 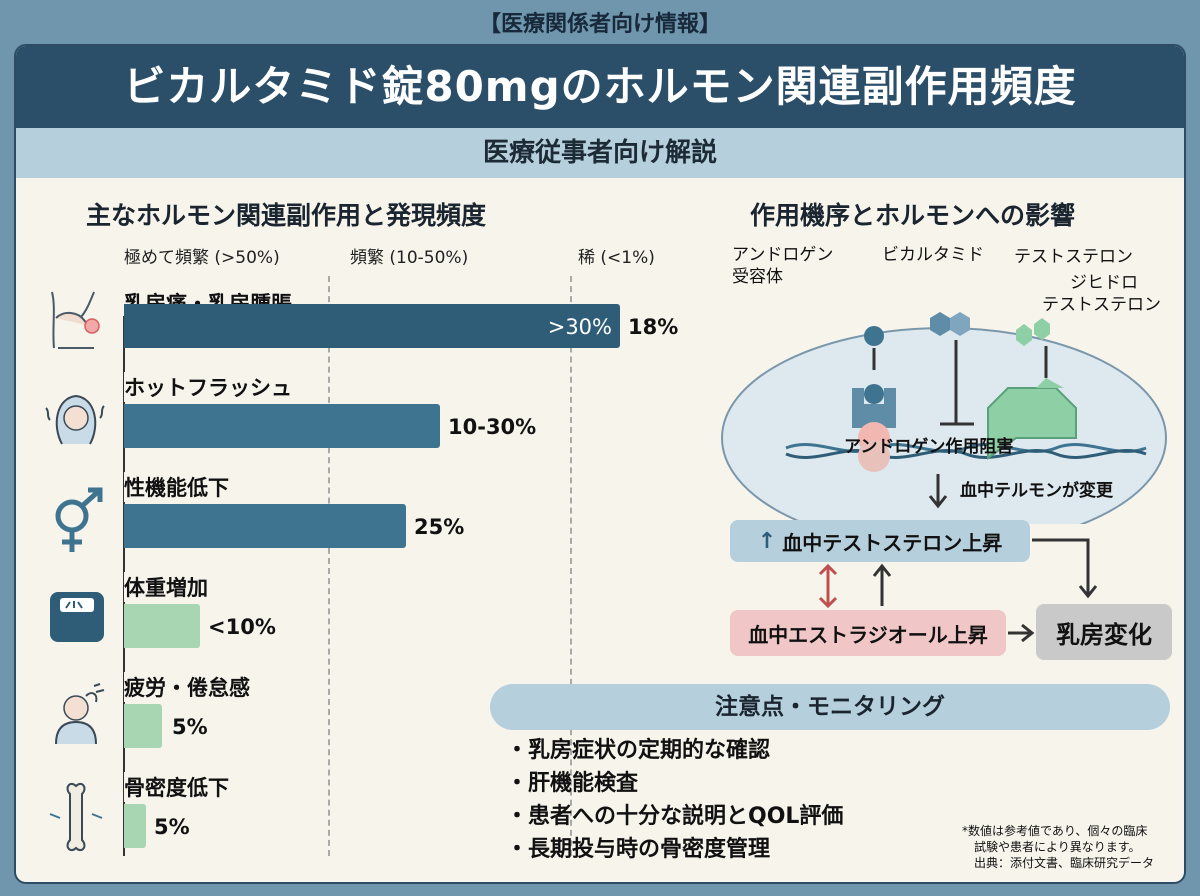 I want to click on gender-symbol-icon, so click(x=79, y=519).